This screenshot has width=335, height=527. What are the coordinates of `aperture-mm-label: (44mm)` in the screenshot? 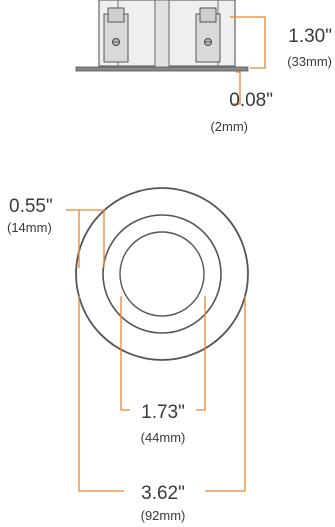 It's located at (163, 437).